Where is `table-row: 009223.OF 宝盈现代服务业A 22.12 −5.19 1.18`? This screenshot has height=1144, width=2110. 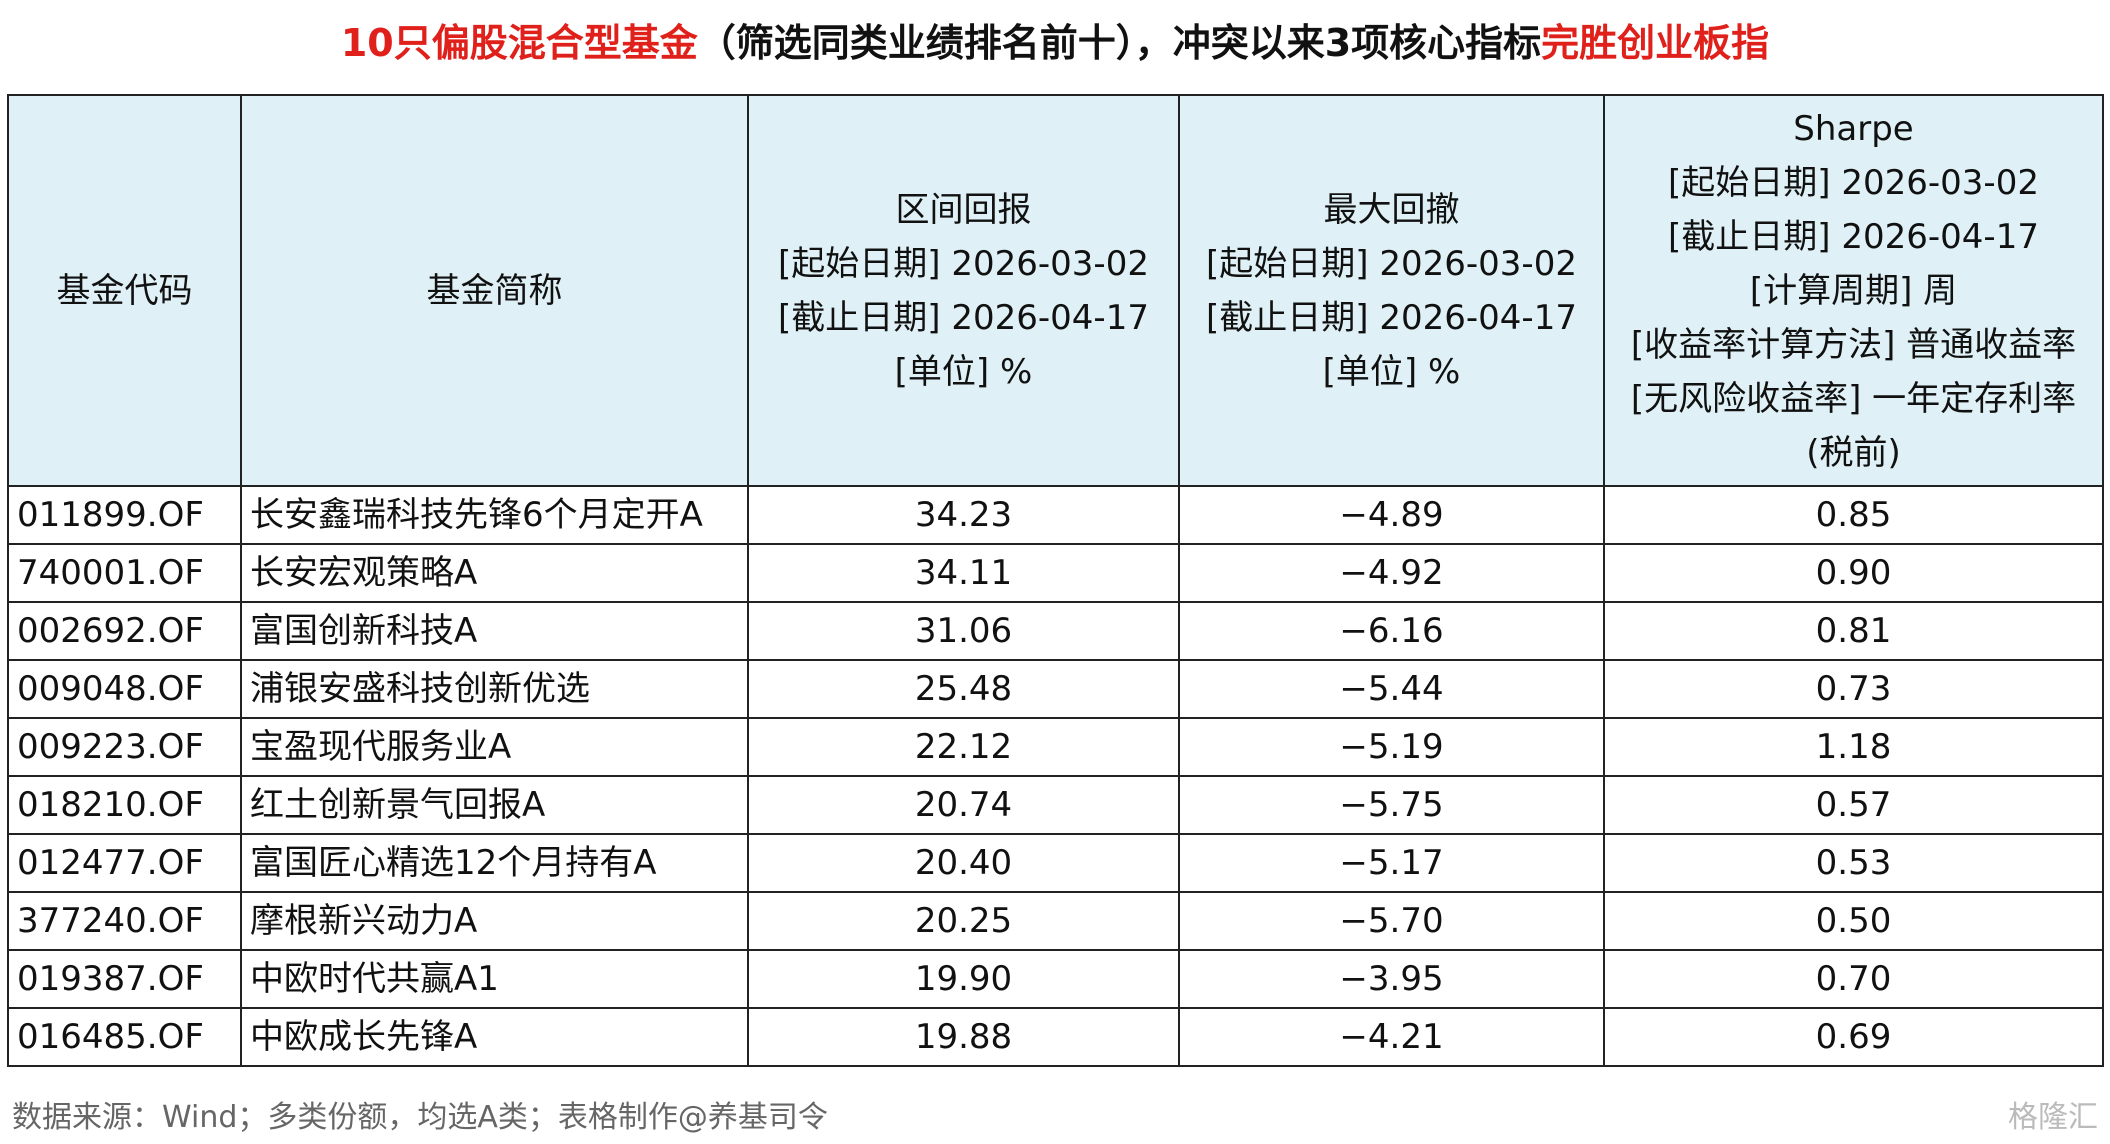
table-row: 009223.OF 宝盈现代服务业A 22.12 −5.19 1.18 is located at coordinates (1055, 747).